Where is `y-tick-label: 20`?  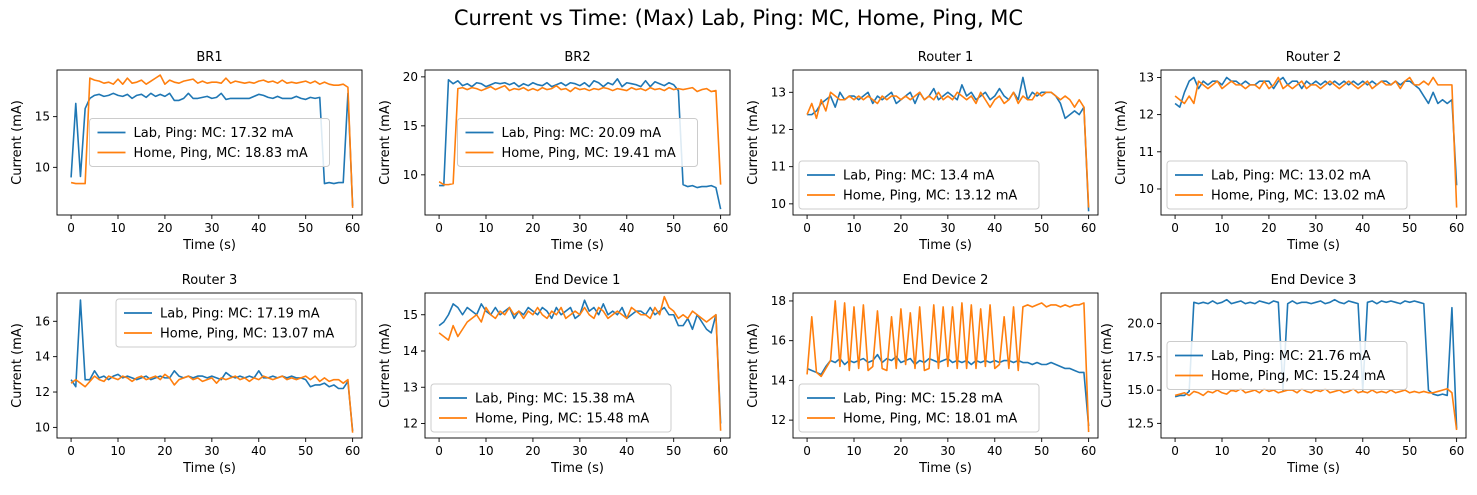
y-tick-label: 20 is located at coordinates (410, 77).